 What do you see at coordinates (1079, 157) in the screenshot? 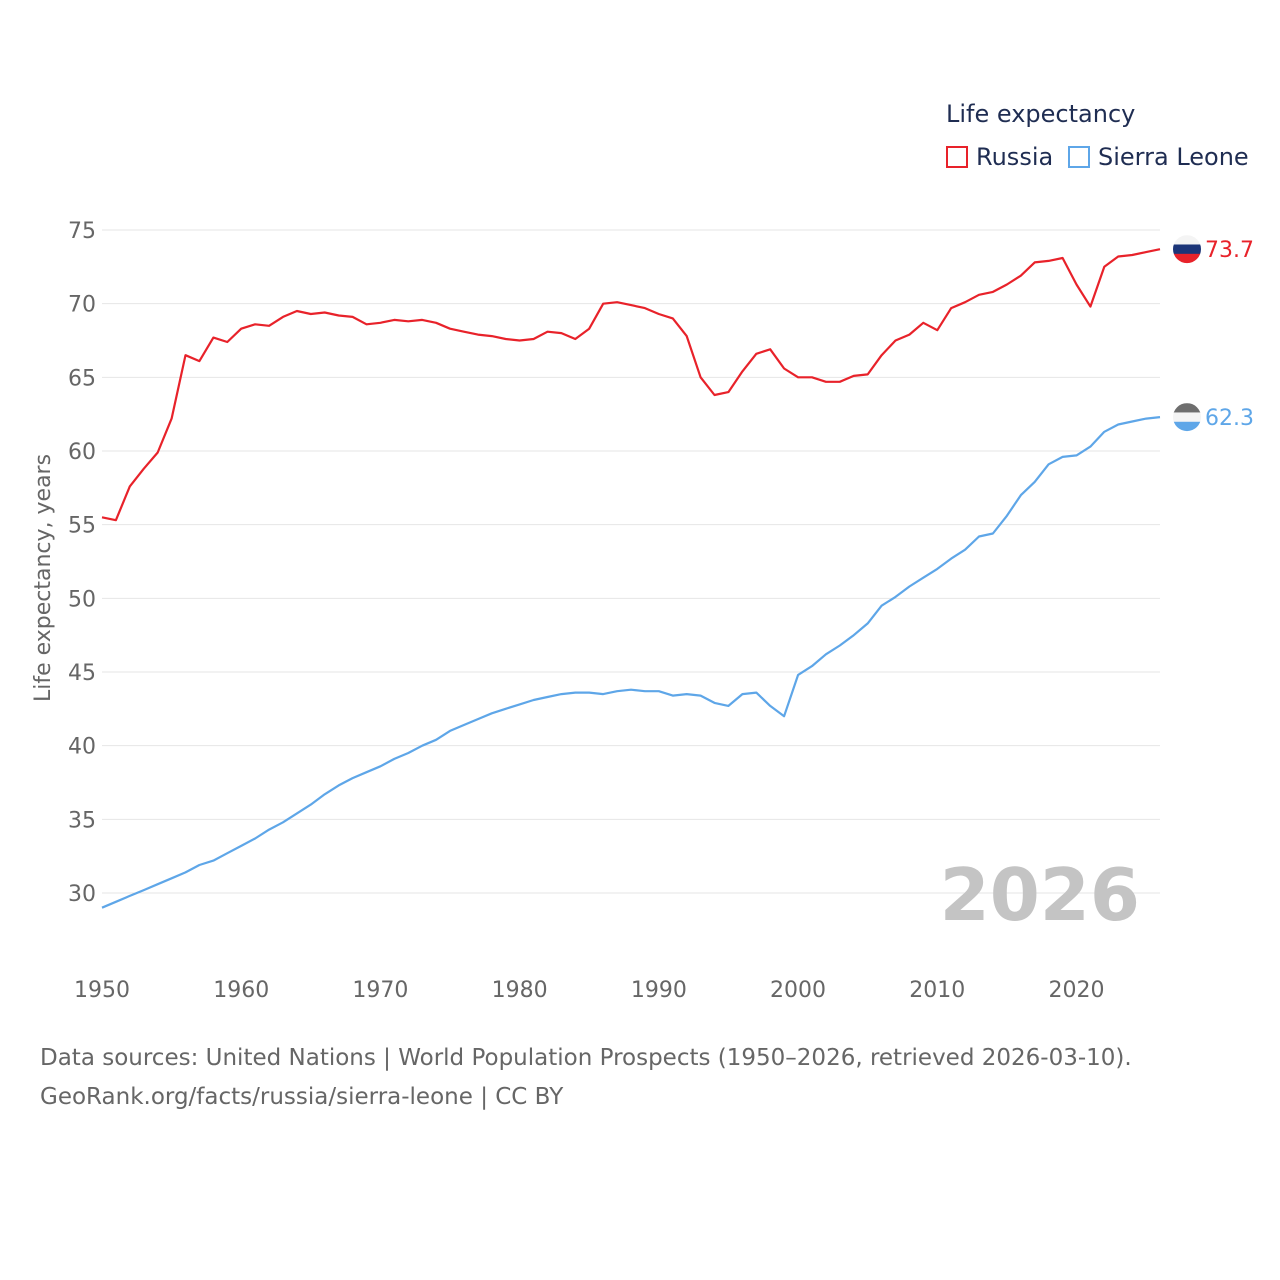
I see `legend-swatch-sierra-leone` at bounding box center [1079, 157].